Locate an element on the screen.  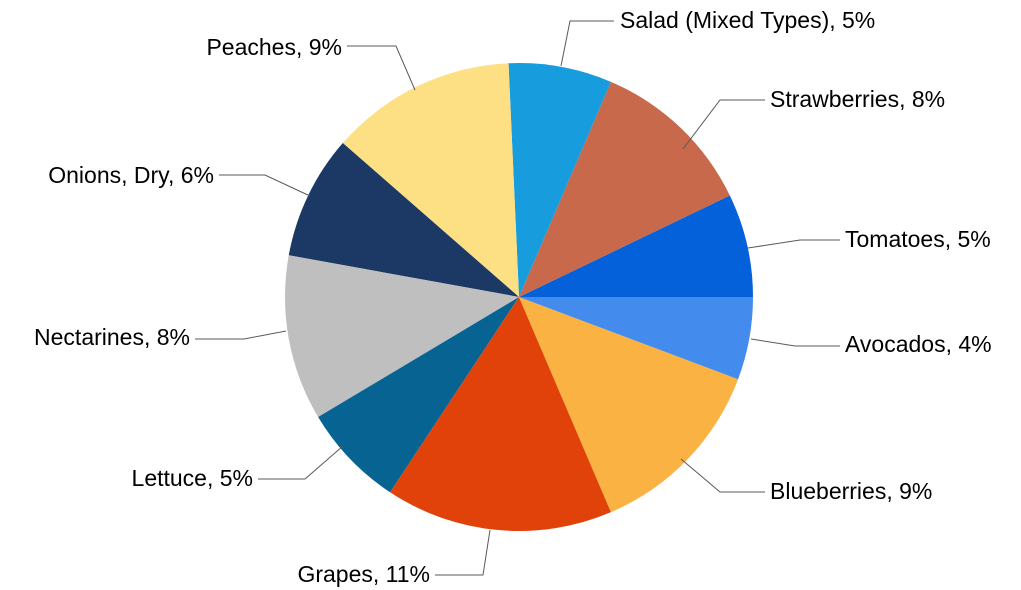
slice-label: Lettuce, 5% is located at coordinates (192, 478).